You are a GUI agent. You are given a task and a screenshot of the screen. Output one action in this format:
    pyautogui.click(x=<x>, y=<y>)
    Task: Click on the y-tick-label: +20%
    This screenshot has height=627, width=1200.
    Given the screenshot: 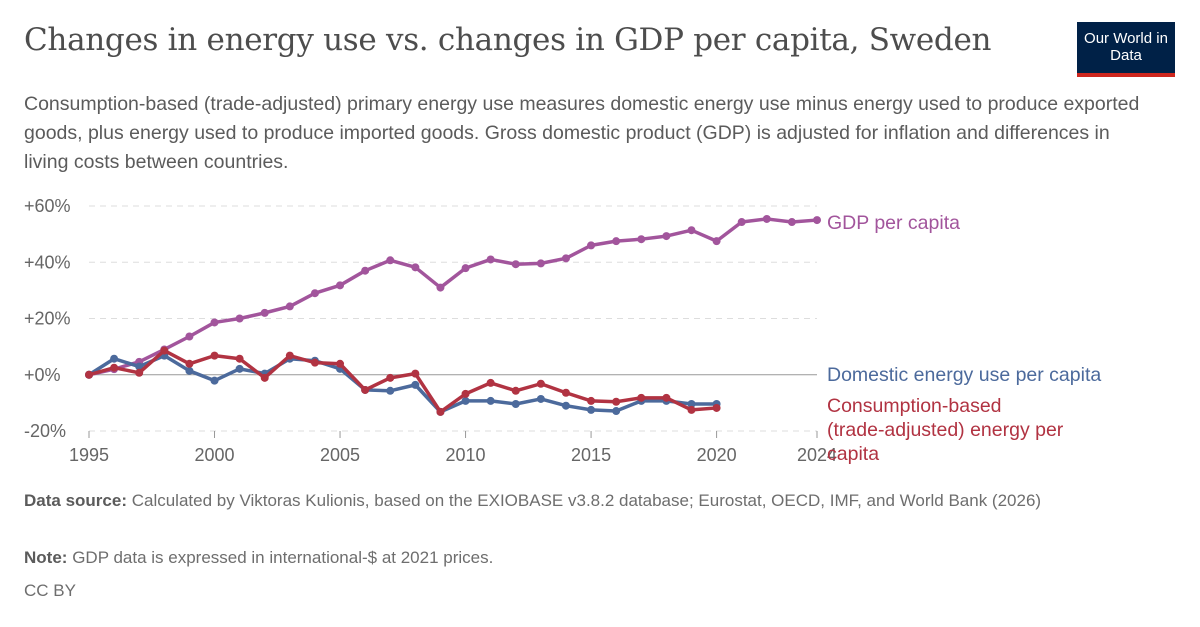 What is the action you would take?
    pyautogui.click(x=47, y=319)
    